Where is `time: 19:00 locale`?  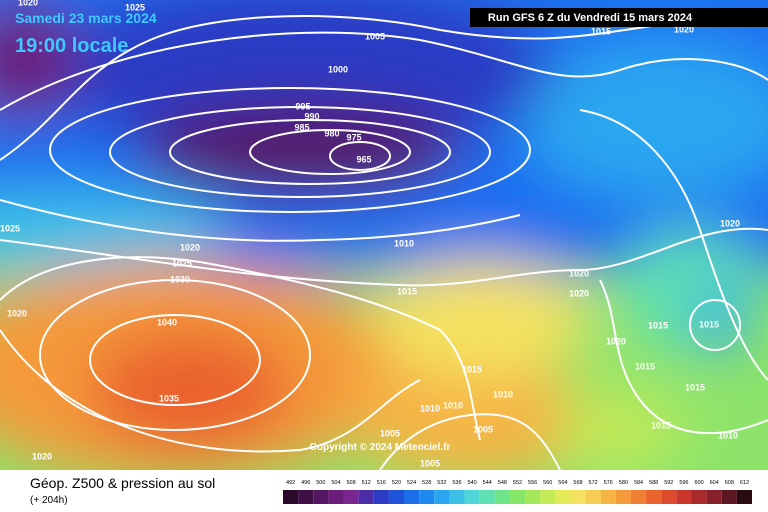
time: 19:00 locale is located at coordinates (71, 46).